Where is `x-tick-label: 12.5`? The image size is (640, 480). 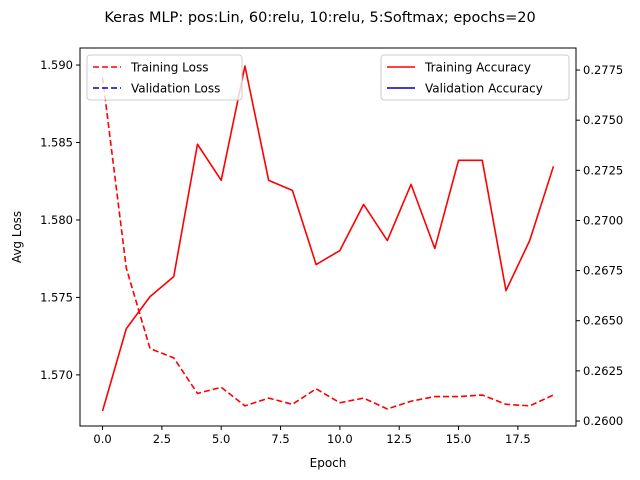
x-tick-label: 12.5 is located at coordinates (399, 439).